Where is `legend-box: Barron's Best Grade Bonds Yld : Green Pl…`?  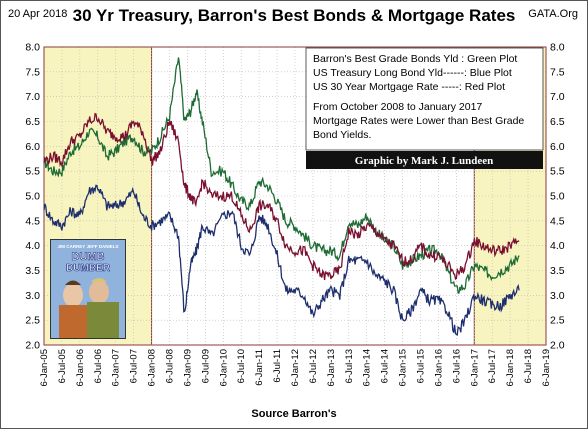
legend-box: Barron's Best Grade Bonds Yld : Green Pl… is located at coordinates (424, 99).